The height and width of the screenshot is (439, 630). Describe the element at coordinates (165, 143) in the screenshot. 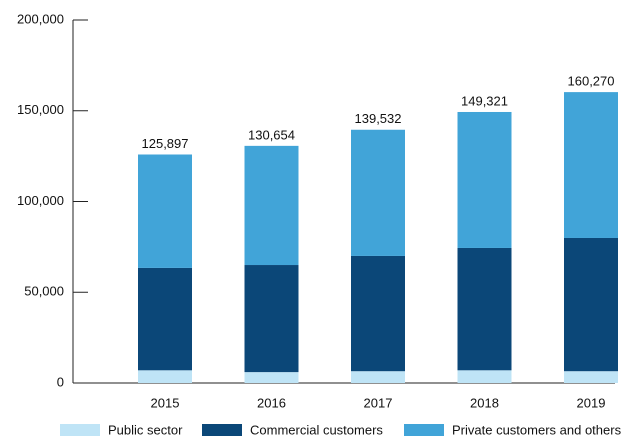

I see `total-label: 125,897` at that location.